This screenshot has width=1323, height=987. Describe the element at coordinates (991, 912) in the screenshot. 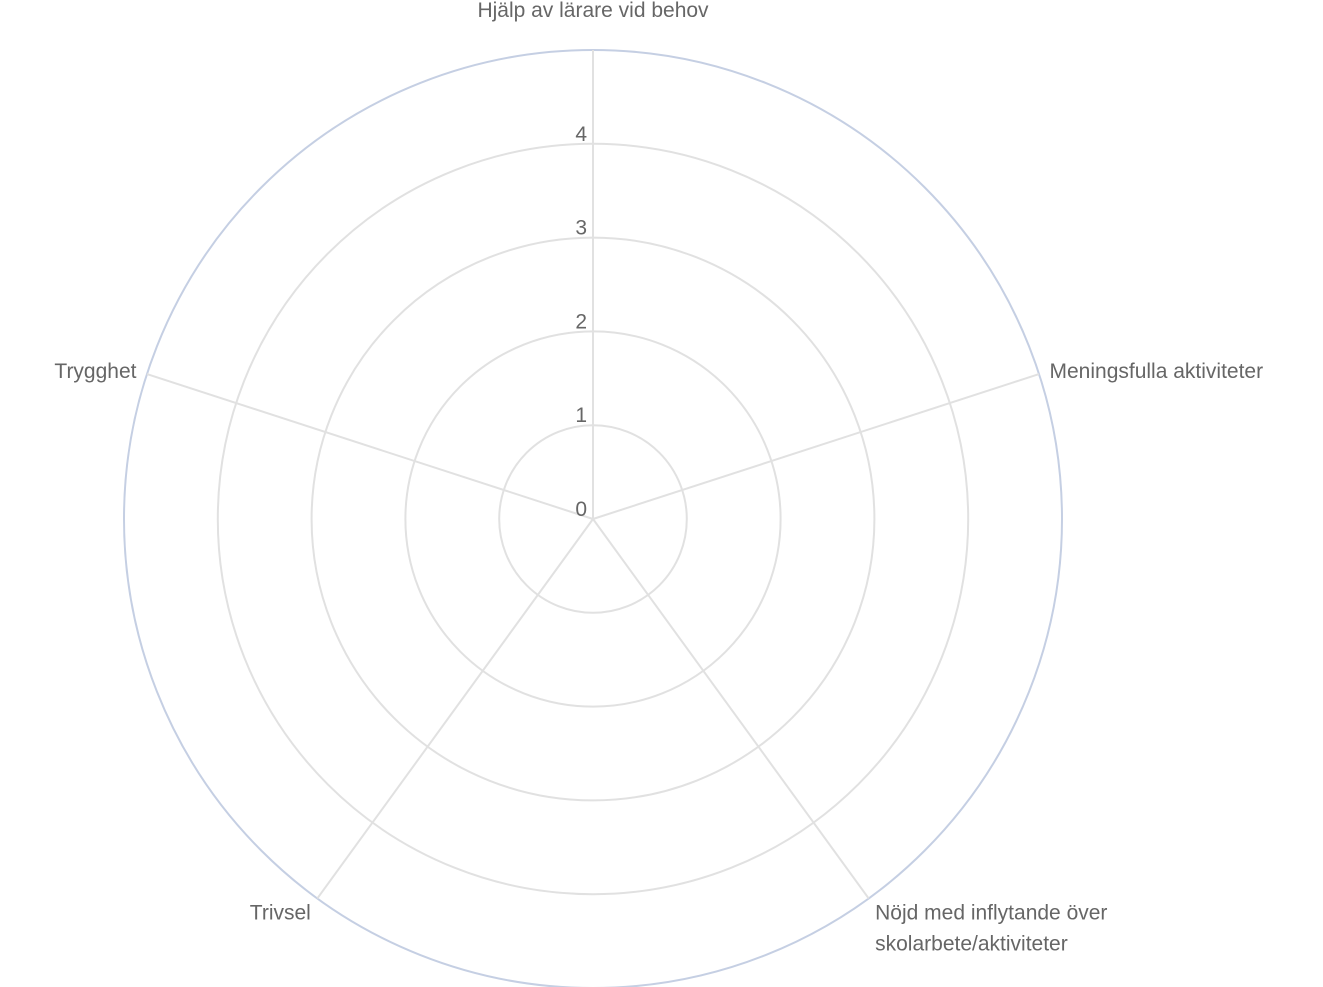

I see `axis-label-line: Nöjd med inflytande över` at that location.